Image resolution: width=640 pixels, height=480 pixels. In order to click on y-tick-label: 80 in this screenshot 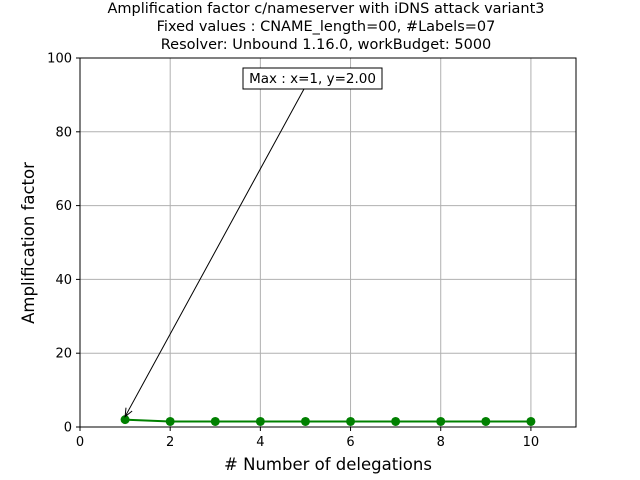, I will do `click(63, 132)`.